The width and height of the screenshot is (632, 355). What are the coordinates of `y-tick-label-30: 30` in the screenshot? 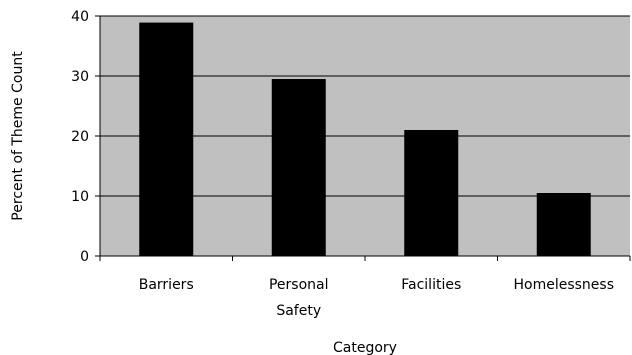 It's located at (80, 77).